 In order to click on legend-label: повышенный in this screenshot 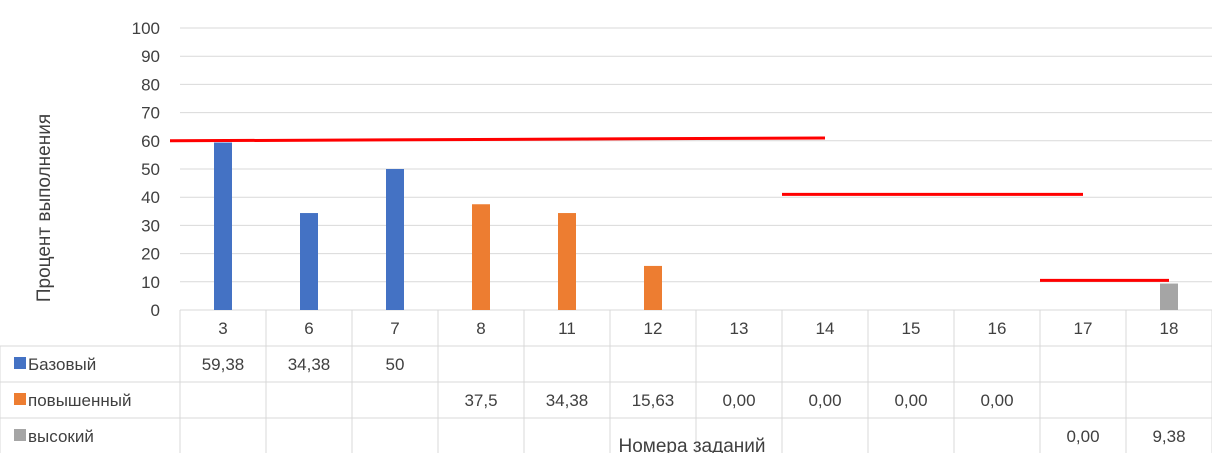, I will do `click(80, 400)`.